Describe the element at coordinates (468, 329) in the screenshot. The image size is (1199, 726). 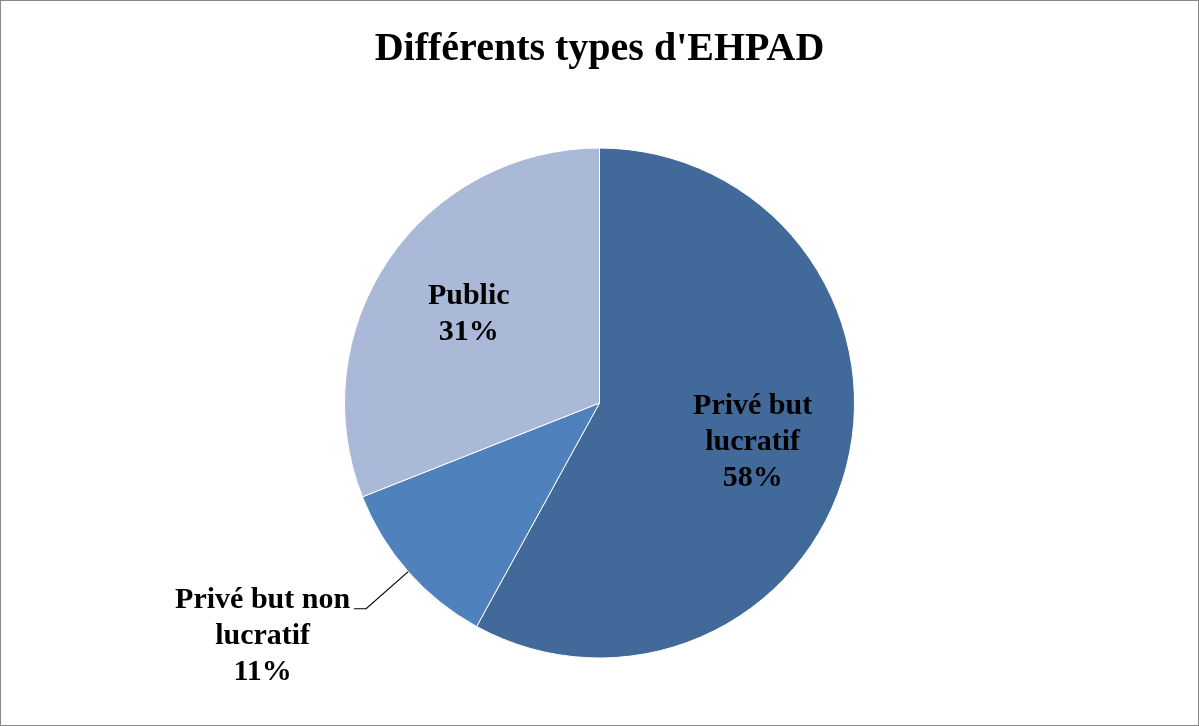
I see `data-label: 31%` at that location.